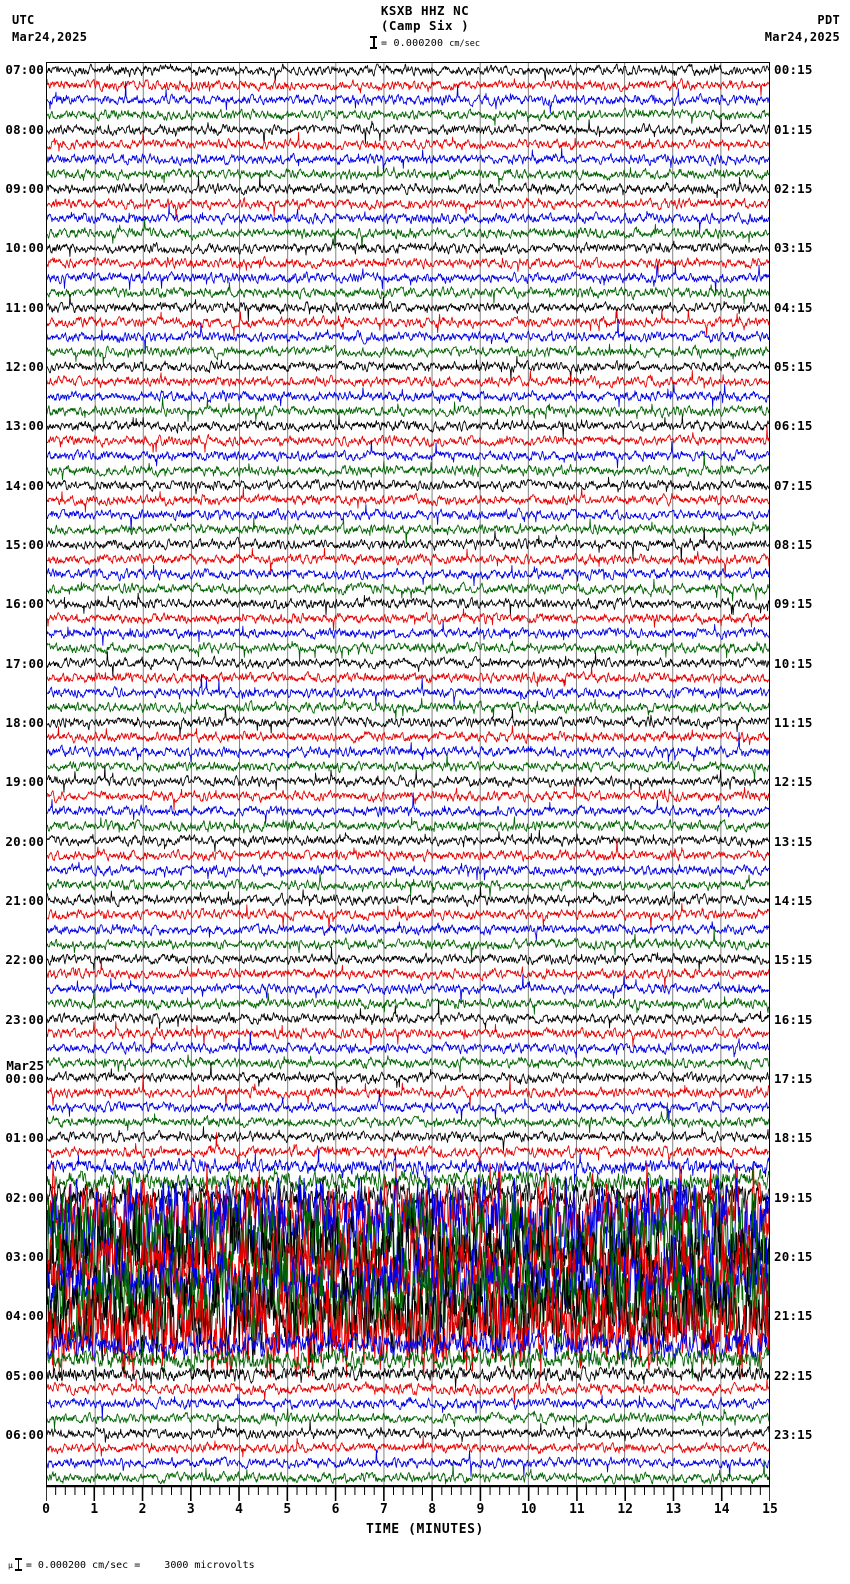 The width and height of the screenshot is (850, 1584). What do you see at coordinates (793, 901) in the screenshot?
I see `pdt-hour-label: 14:15` at bounding box center [793, 901].